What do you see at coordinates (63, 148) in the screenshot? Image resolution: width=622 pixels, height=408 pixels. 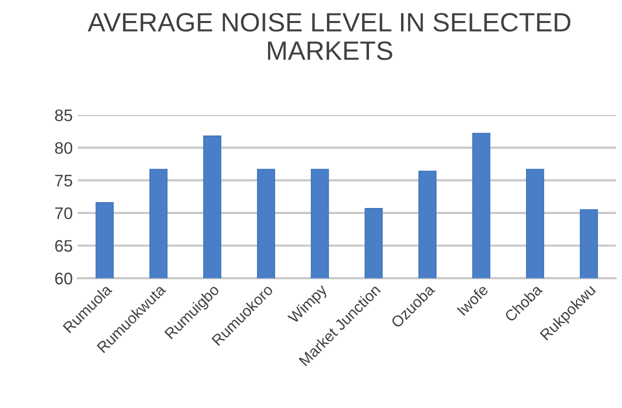 I see `y-tick-label: 80` at bounding box center [63, 148].